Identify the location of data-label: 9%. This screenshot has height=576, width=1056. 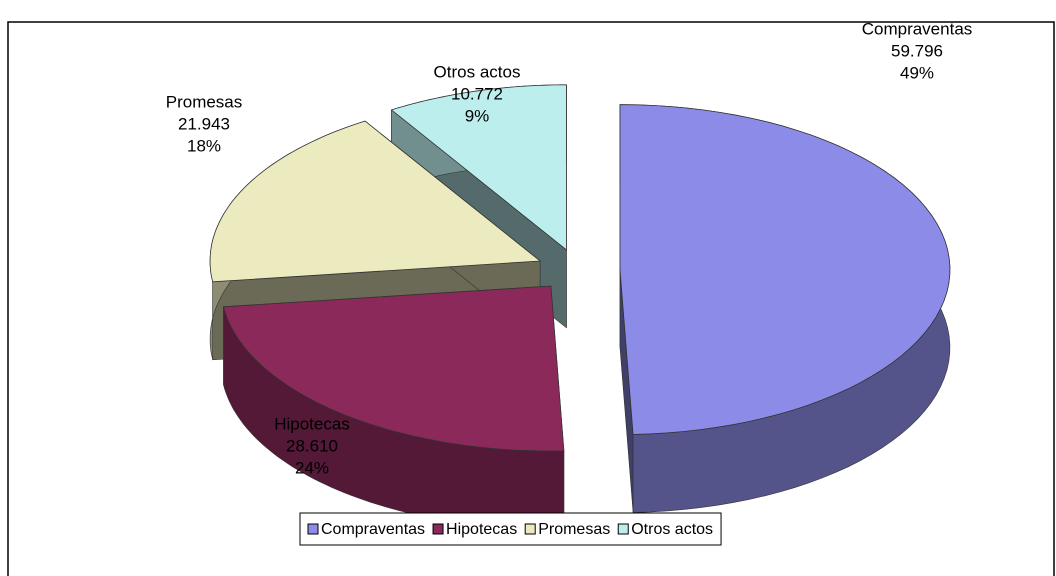
(477, 115).